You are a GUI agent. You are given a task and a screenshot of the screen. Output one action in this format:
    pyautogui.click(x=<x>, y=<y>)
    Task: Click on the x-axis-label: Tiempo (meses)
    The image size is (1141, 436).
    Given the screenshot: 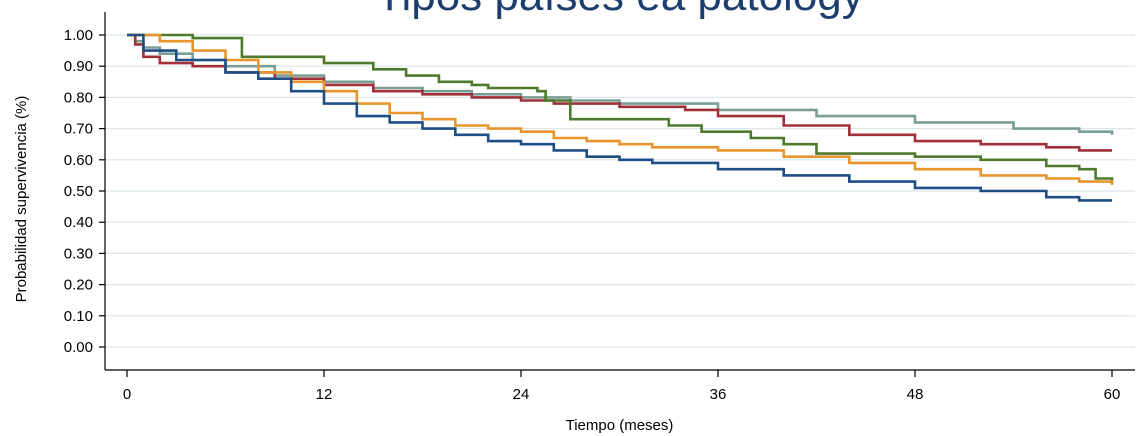 What is the action you would take?
    pyautogui.click(x=620, y=425)
    